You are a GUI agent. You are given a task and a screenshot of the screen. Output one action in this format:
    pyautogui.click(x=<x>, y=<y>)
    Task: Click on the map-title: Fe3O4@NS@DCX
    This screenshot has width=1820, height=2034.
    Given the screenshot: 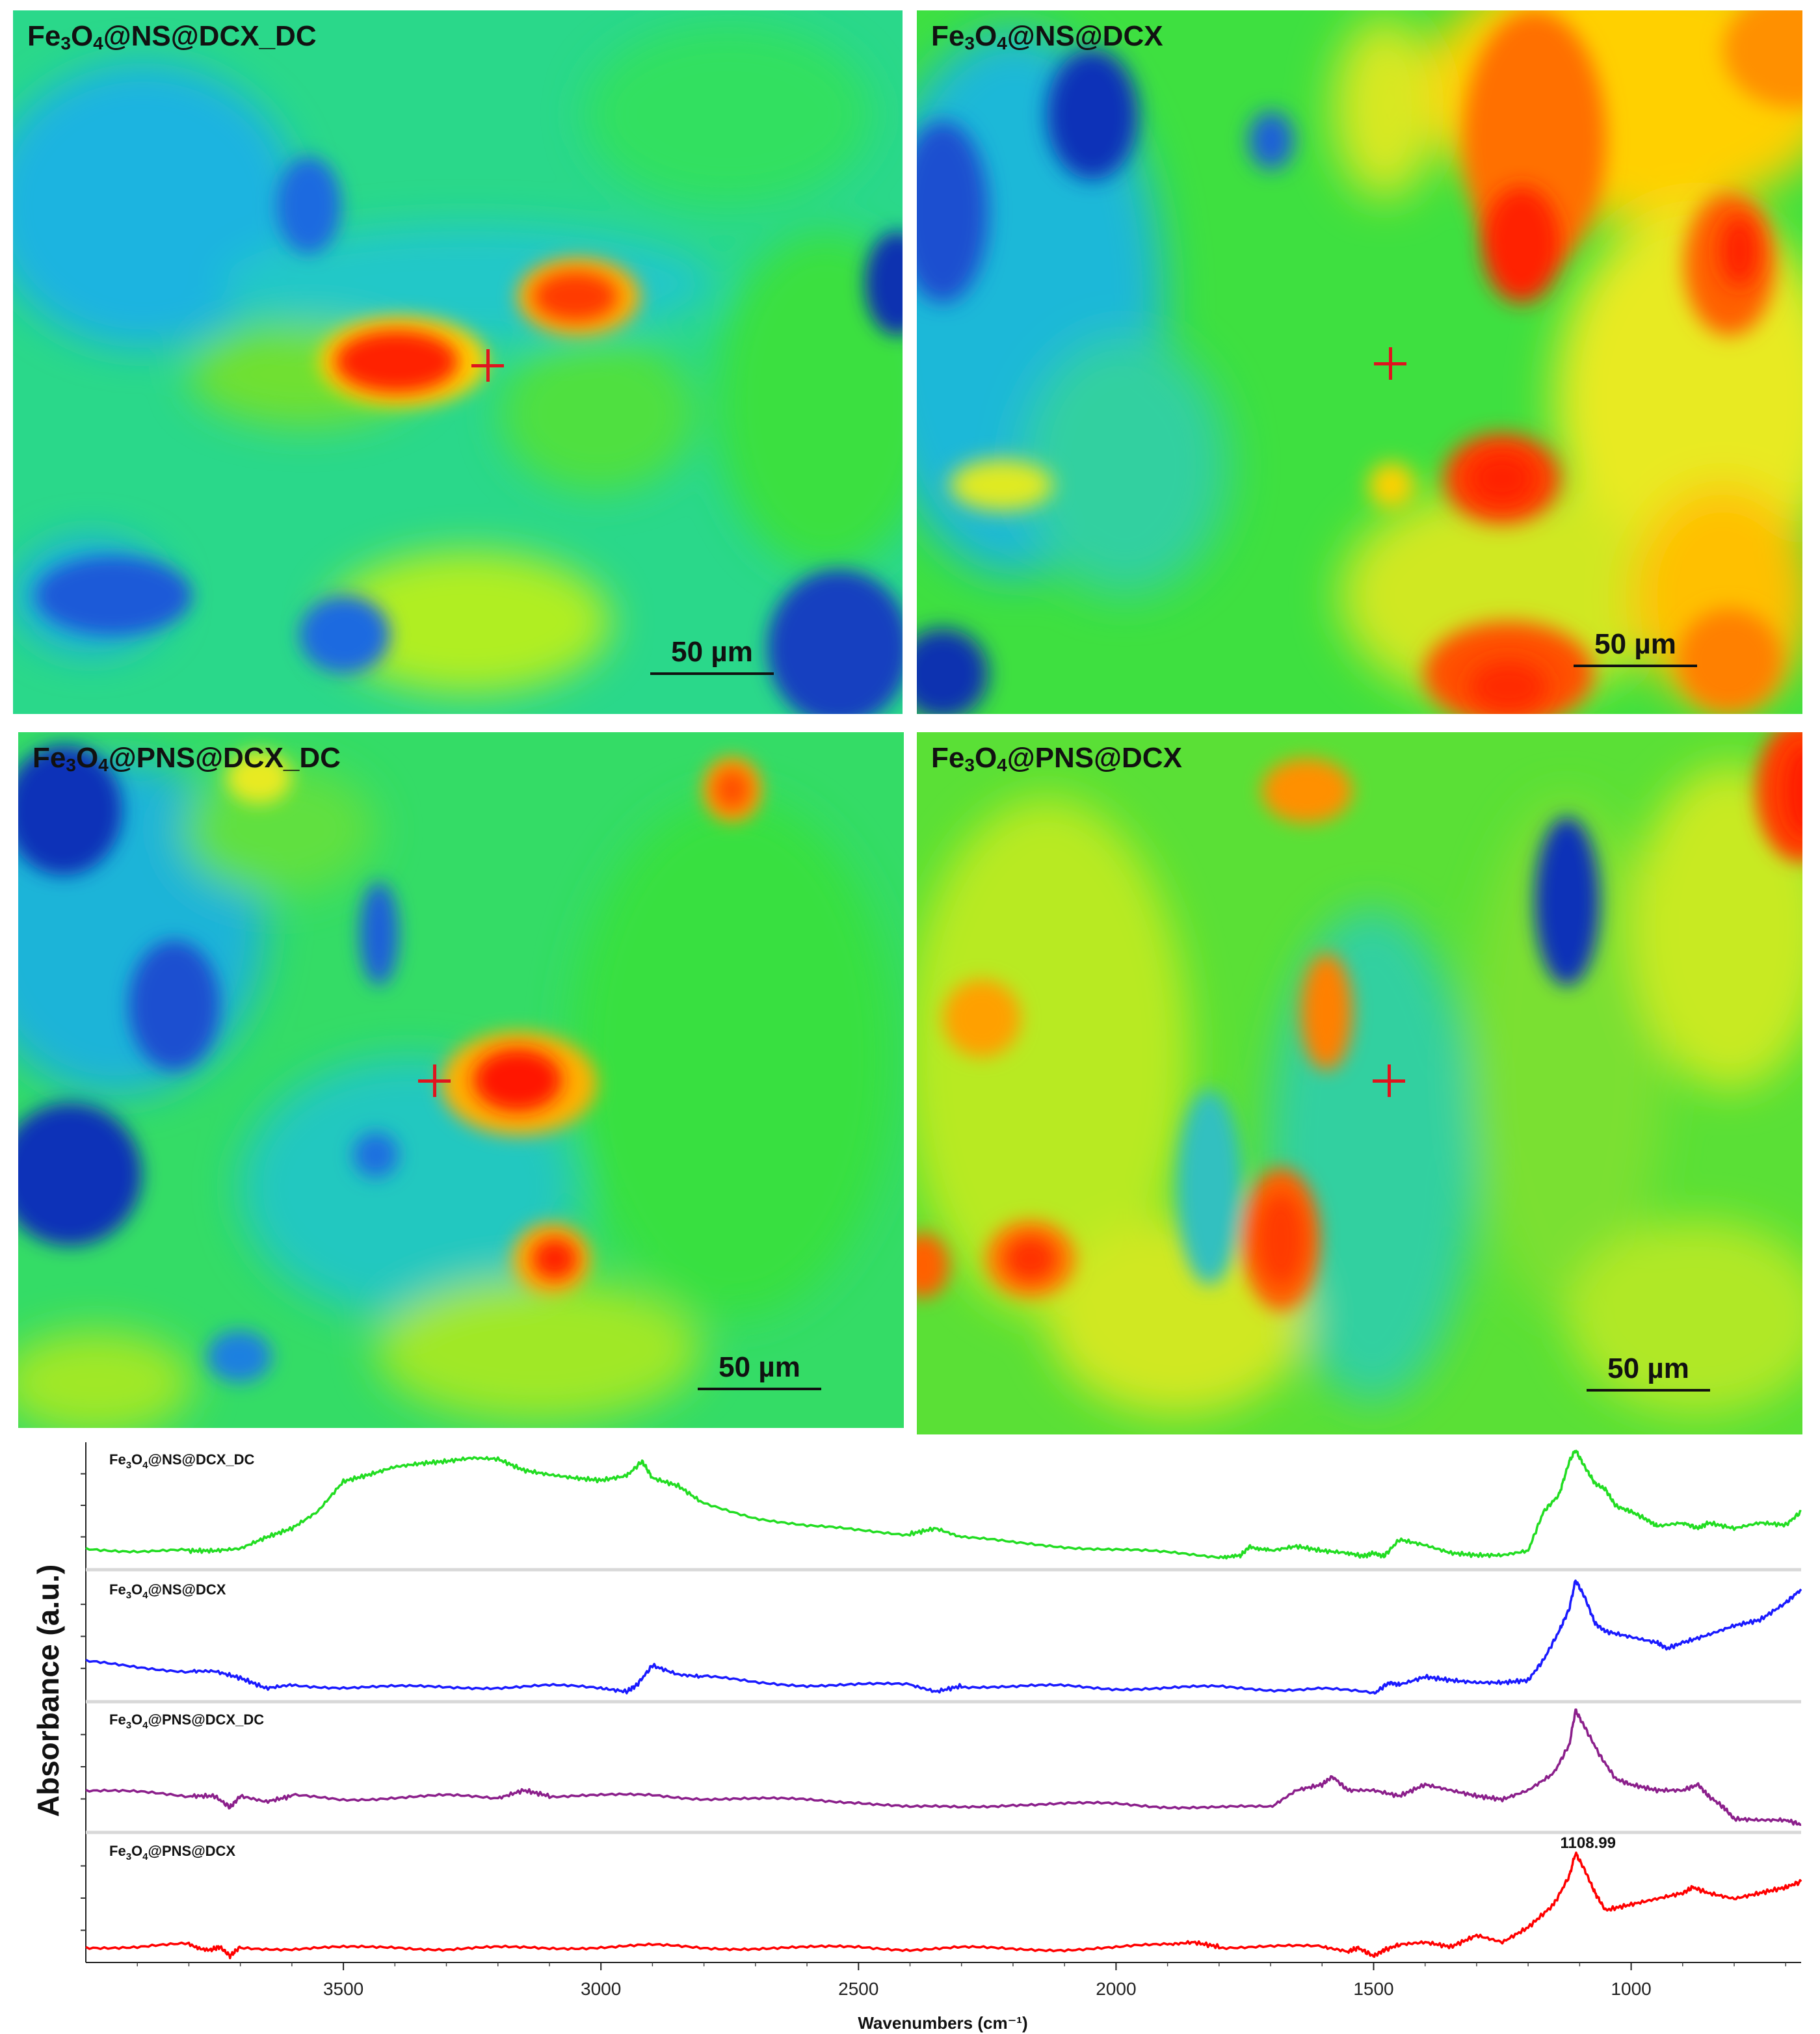 What is the action you would take?
    pyautogui.click(x=1047, y=36)
    